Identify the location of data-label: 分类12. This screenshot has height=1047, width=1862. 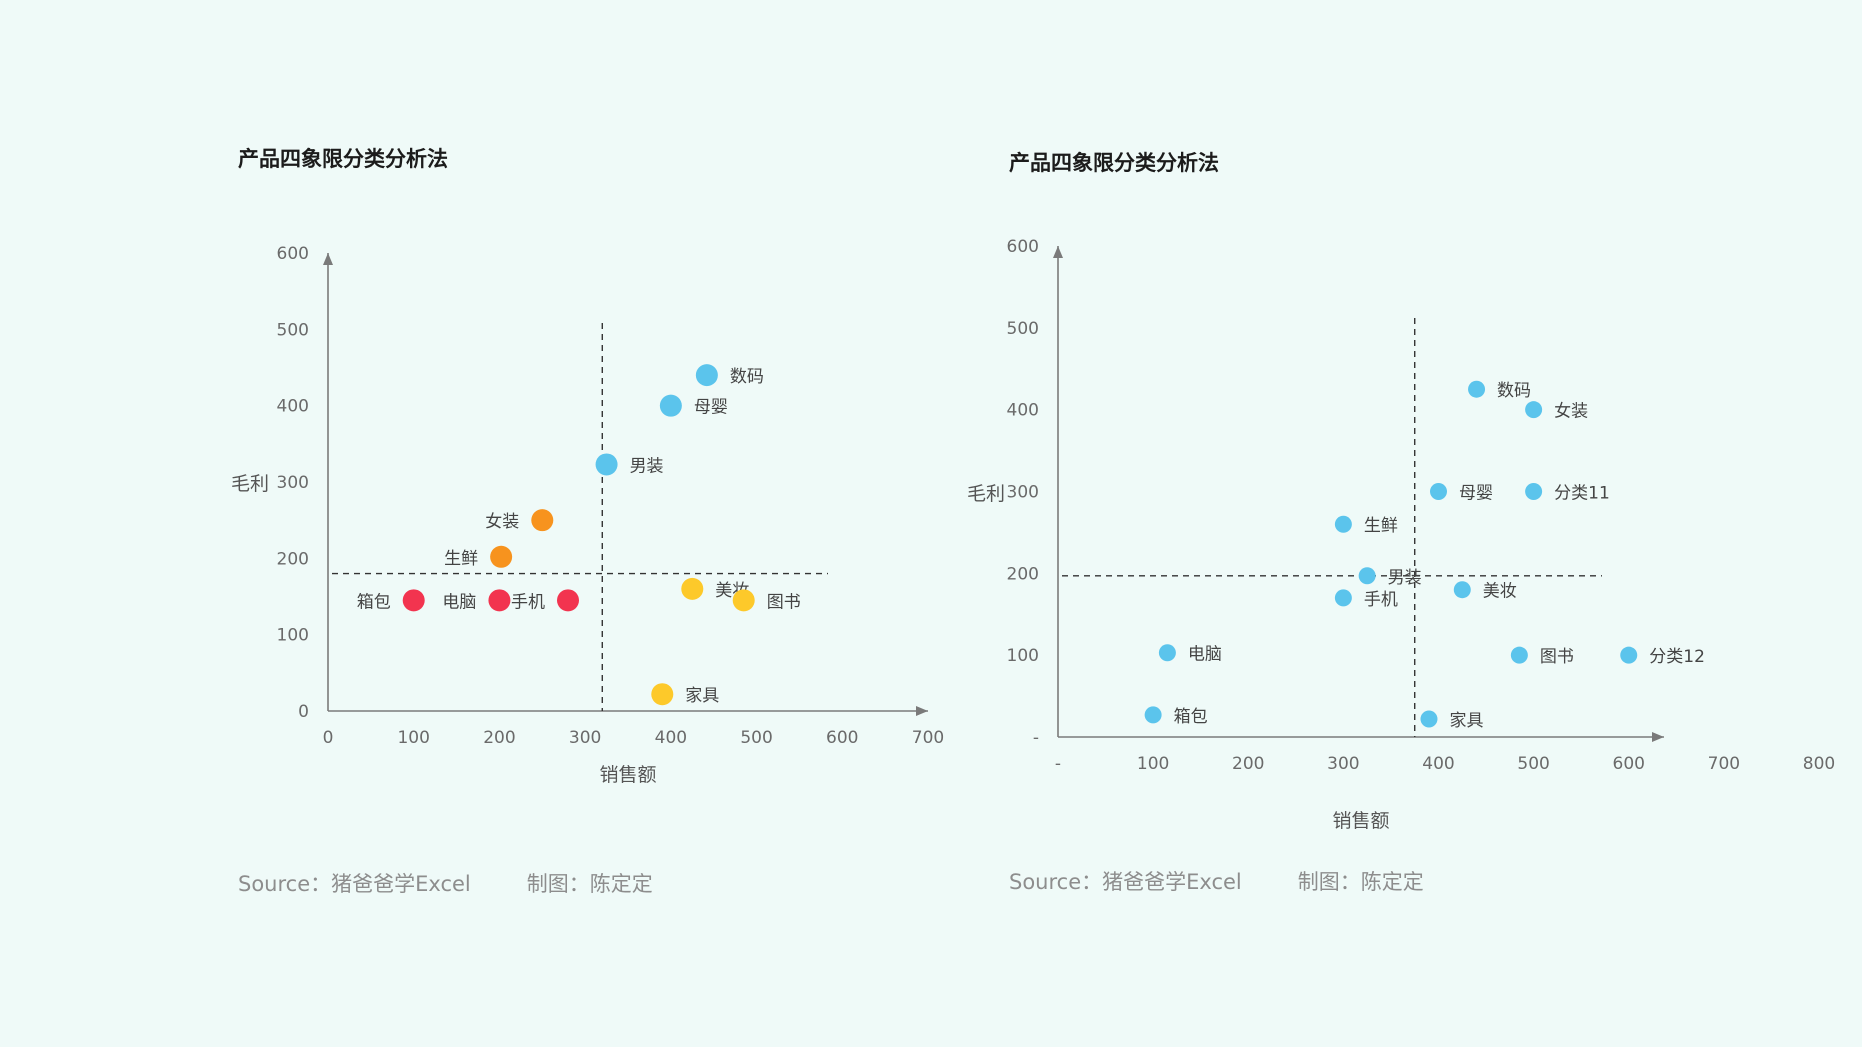
(1677, 657).